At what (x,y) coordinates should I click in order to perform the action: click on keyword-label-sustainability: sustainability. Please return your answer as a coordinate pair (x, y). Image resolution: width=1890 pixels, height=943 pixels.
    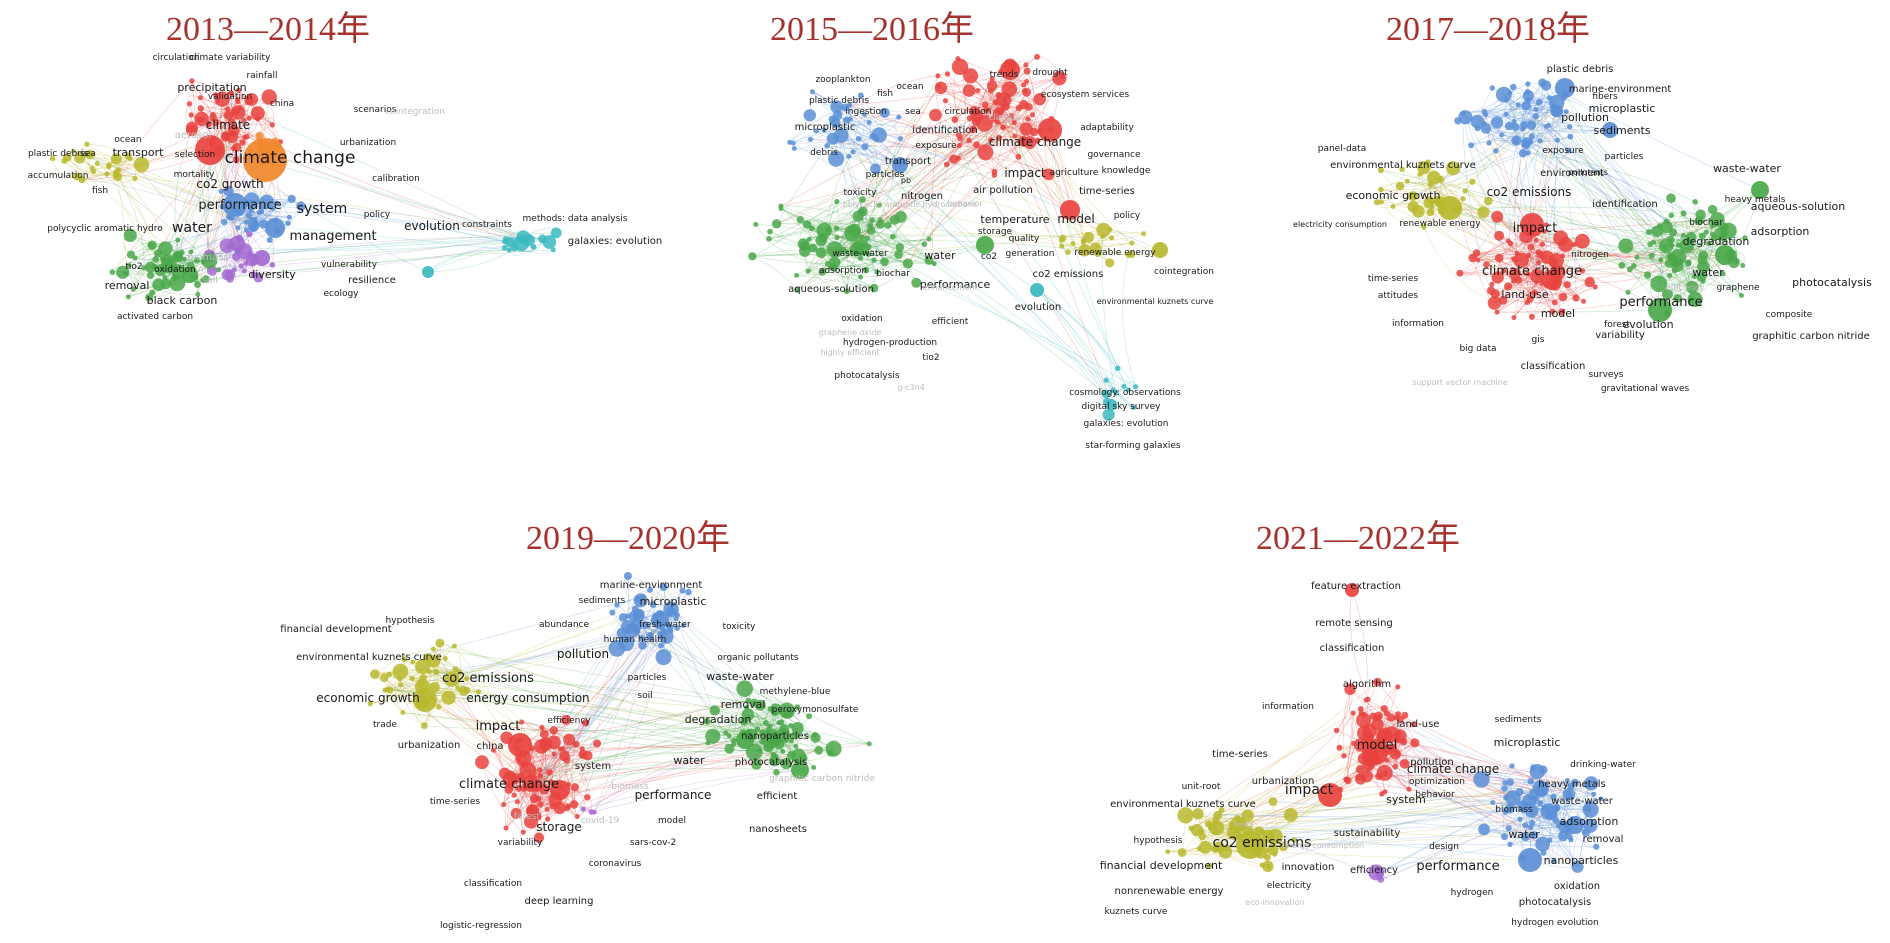
    Looking at the image, I should click on (1367, 833).